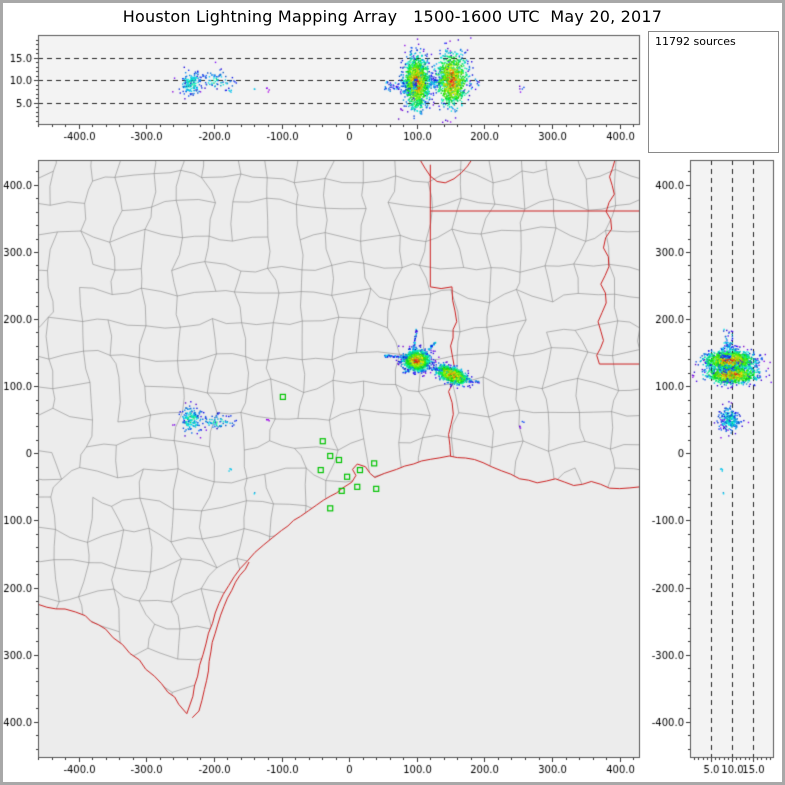 The width and height of the screenshot is (785, 785). I want to click on altitude-ew-panel, so click(325, 93).